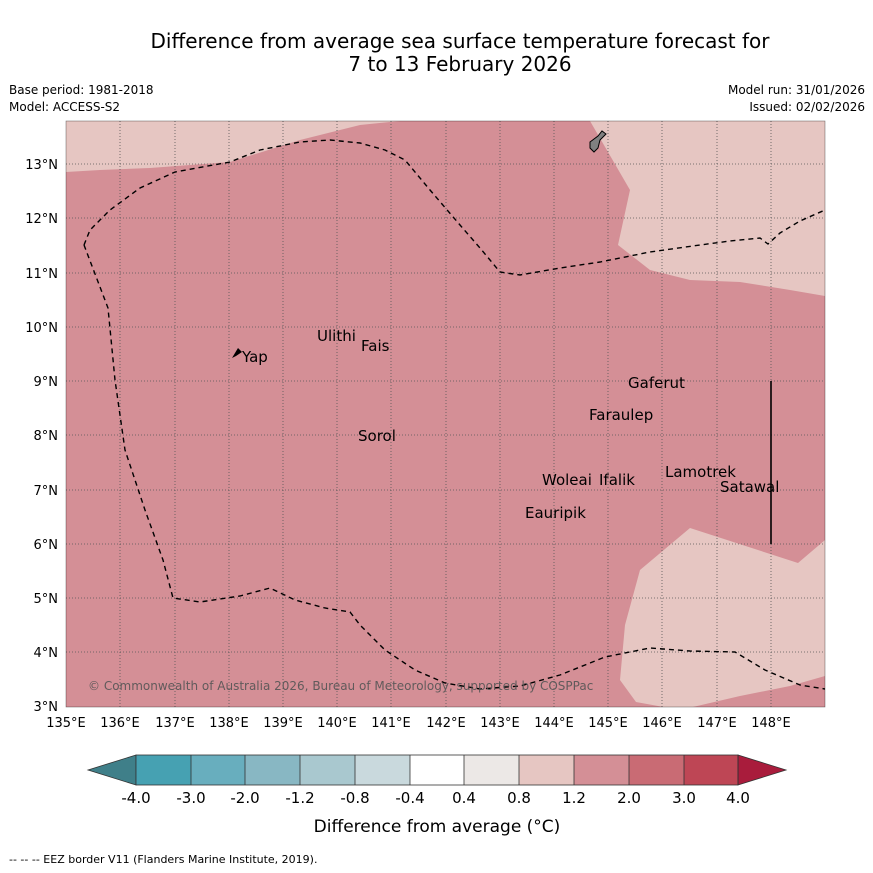 The height and width of the screenshot is (873, 873). Describe the element at coordinates (283, 723) in the screenshot. I see `lon-tick: 139°E` at that location.